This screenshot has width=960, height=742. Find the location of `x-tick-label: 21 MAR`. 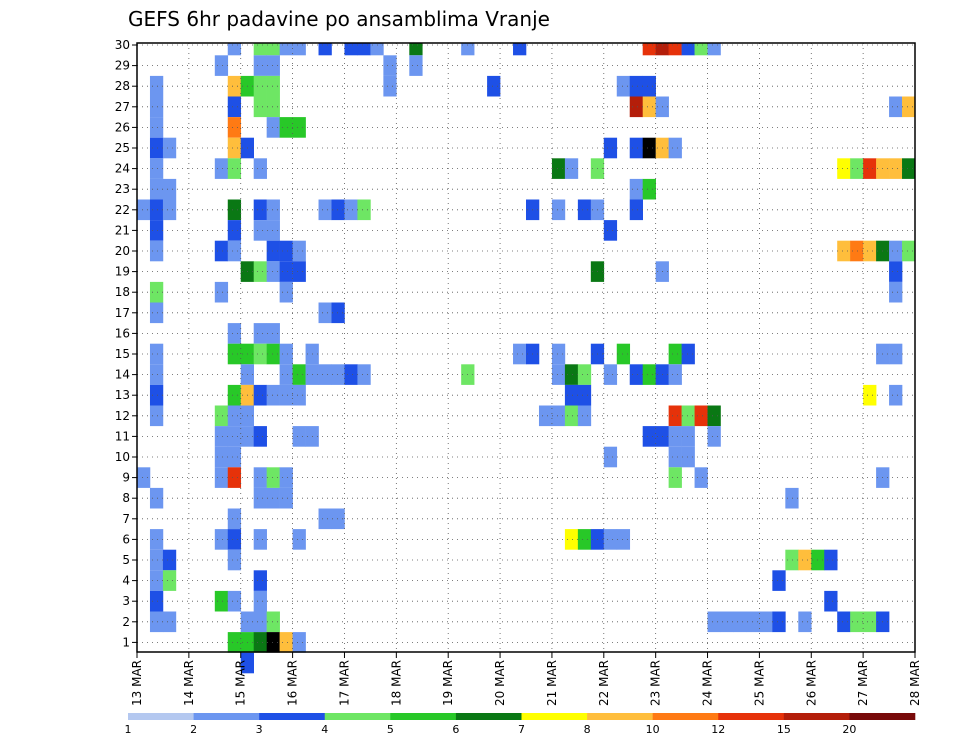

x-tick-label: 21 MAR is located at coordinates (552, 683).